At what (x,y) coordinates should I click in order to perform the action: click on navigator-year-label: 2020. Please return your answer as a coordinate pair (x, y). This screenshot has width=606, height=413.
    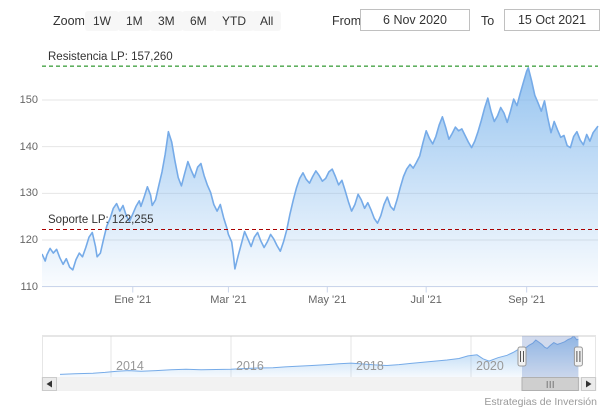
    Looking at the image, I should click on (490, 366).